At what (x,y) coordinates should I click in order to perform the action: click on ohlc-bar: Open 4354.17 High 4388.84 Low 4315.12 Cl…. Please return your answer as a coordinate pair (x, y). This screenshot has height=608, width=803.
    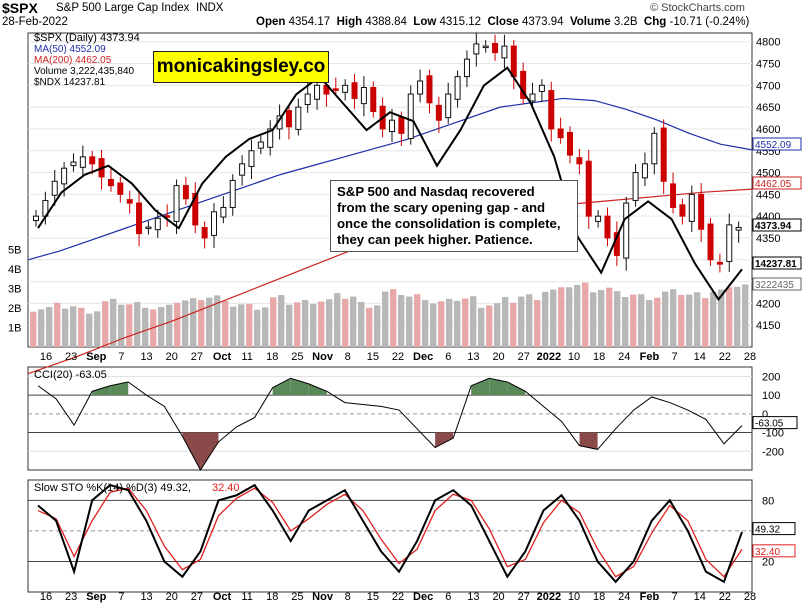
    Looking at the image, I should click on (502, 22).